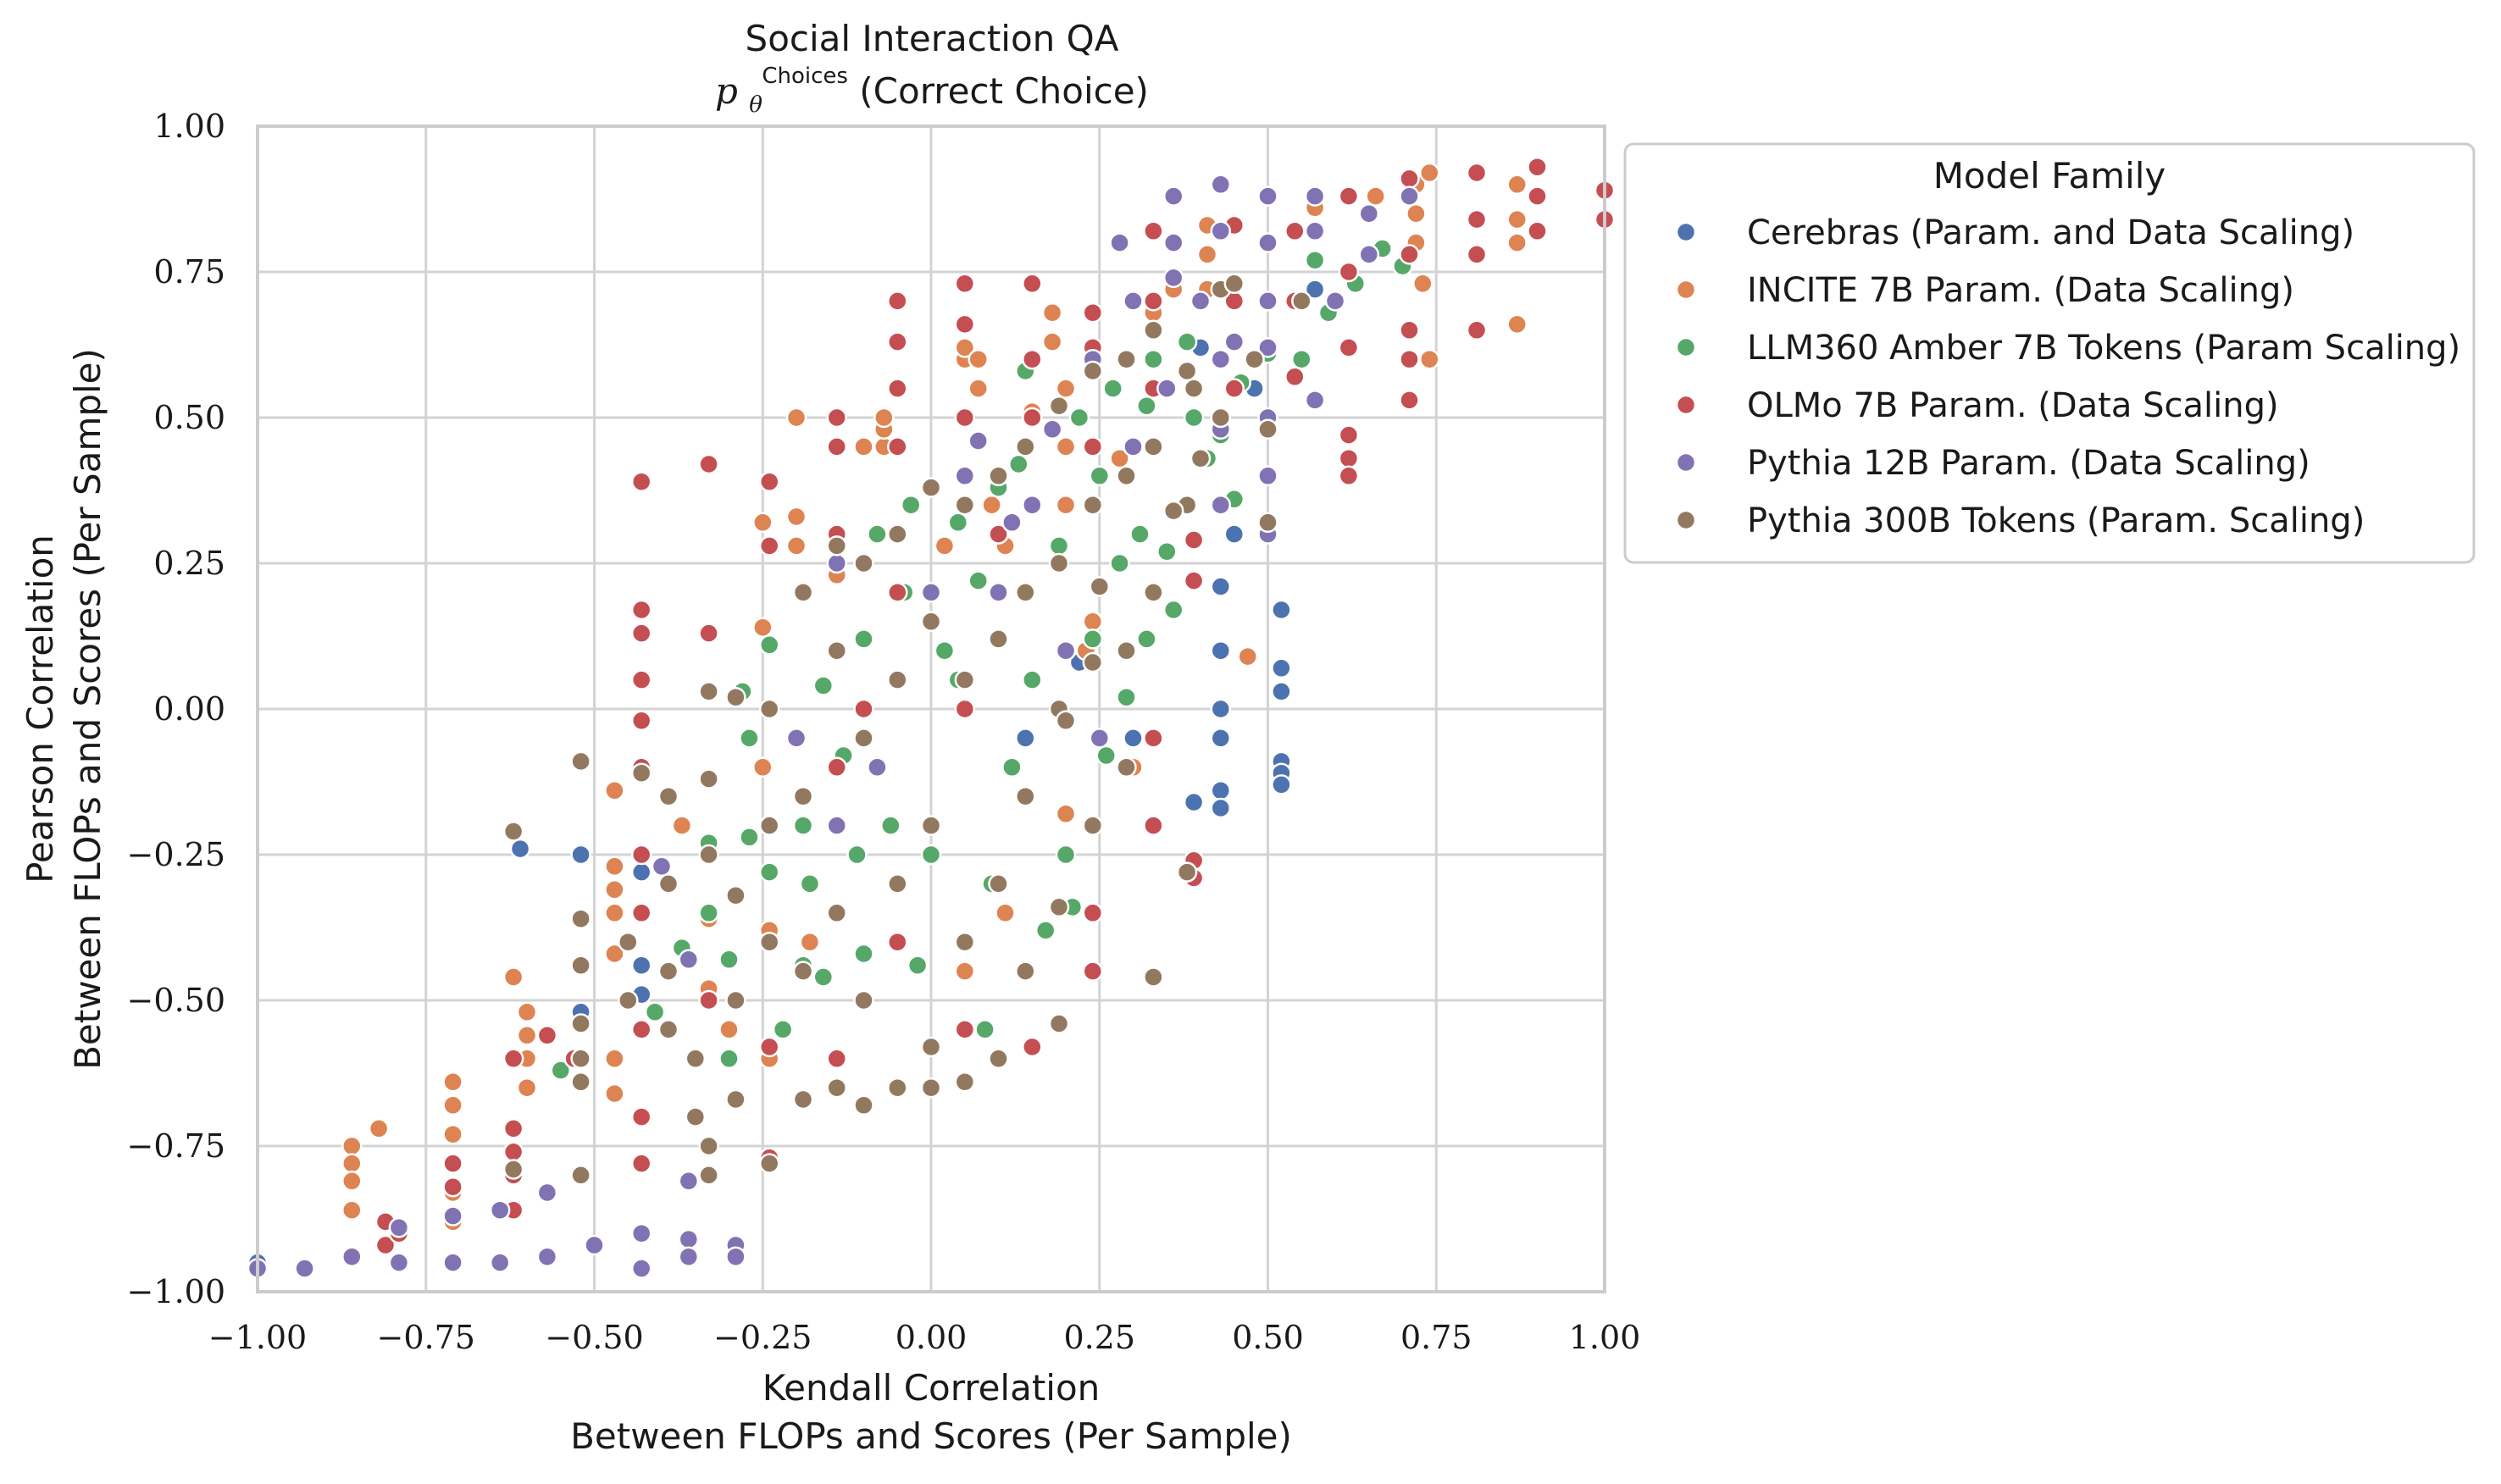  Describe the element at coordinates (176, 1291) in the screenshot. I see `y-tick-label: −1.00` at that location.